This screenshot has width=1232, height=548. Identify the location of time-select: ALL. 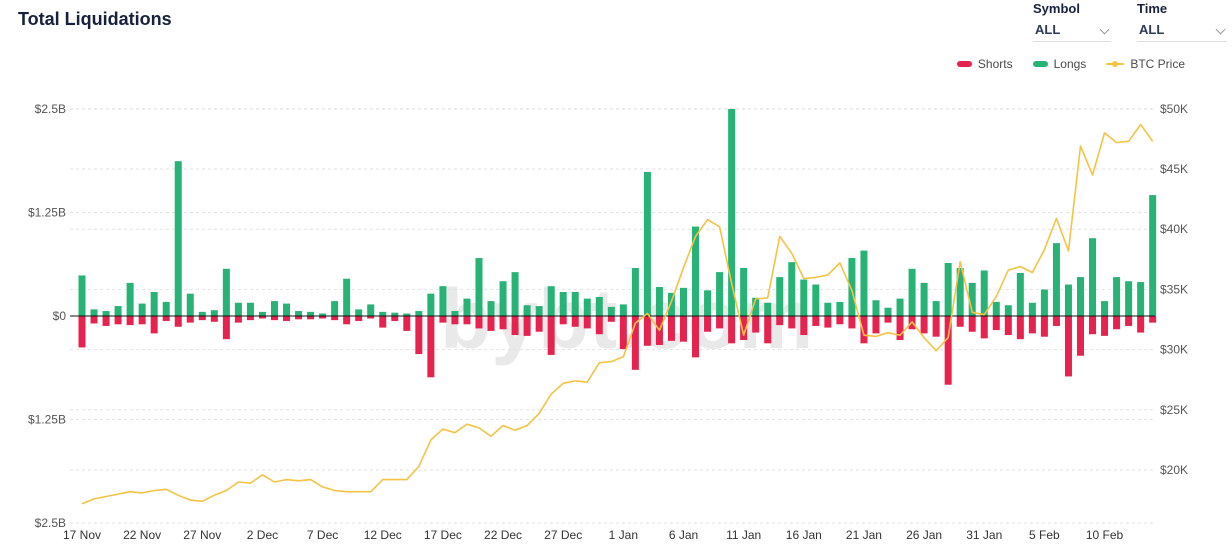
(1182, 29).